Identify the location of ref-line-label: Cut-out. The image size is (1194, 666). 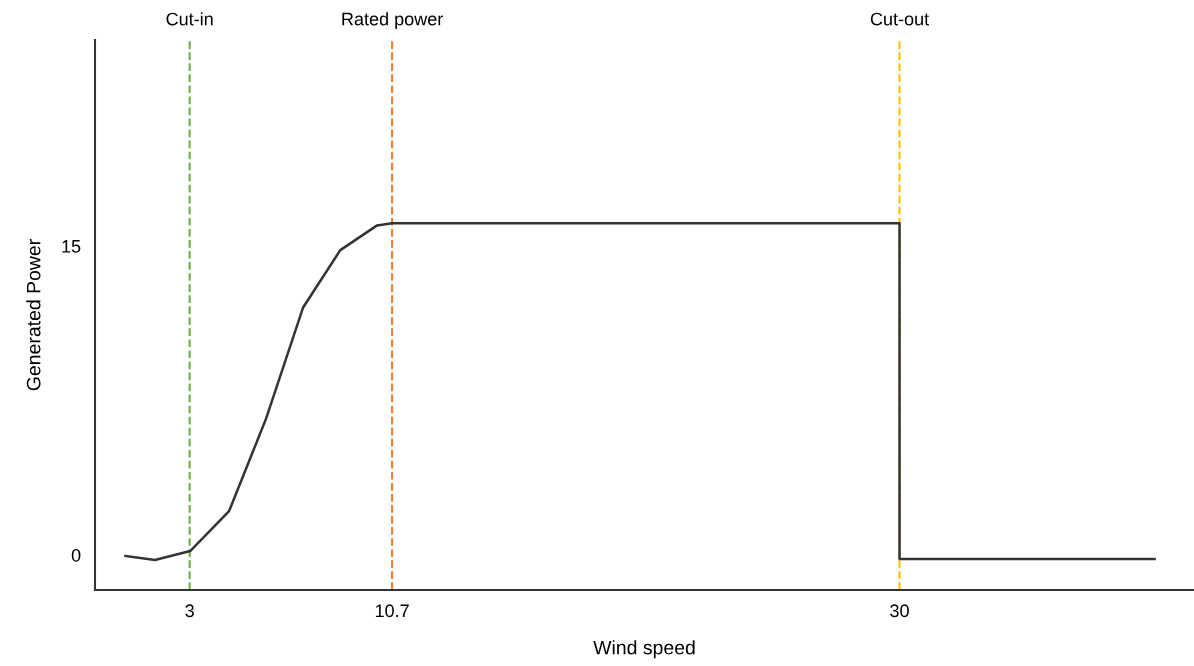
(900, 19).